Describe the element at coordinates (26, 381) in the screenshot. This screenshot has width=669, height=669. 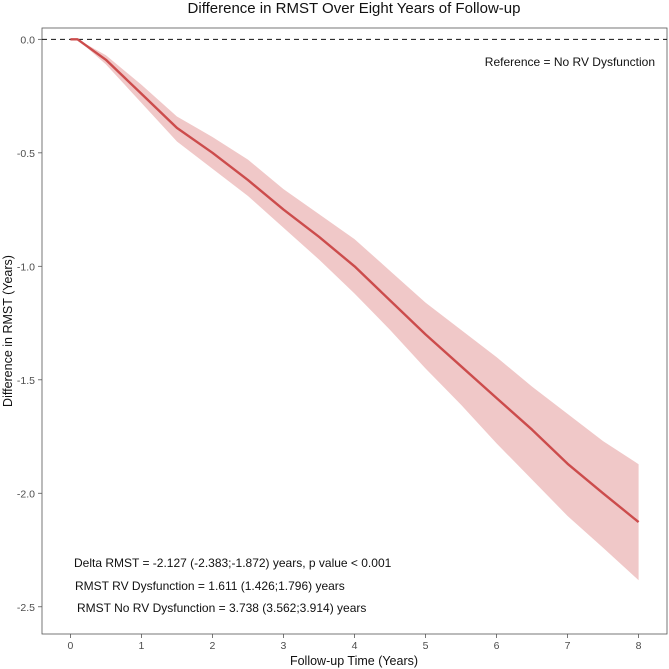
I see `y-tick-label: -1.5` at that location.